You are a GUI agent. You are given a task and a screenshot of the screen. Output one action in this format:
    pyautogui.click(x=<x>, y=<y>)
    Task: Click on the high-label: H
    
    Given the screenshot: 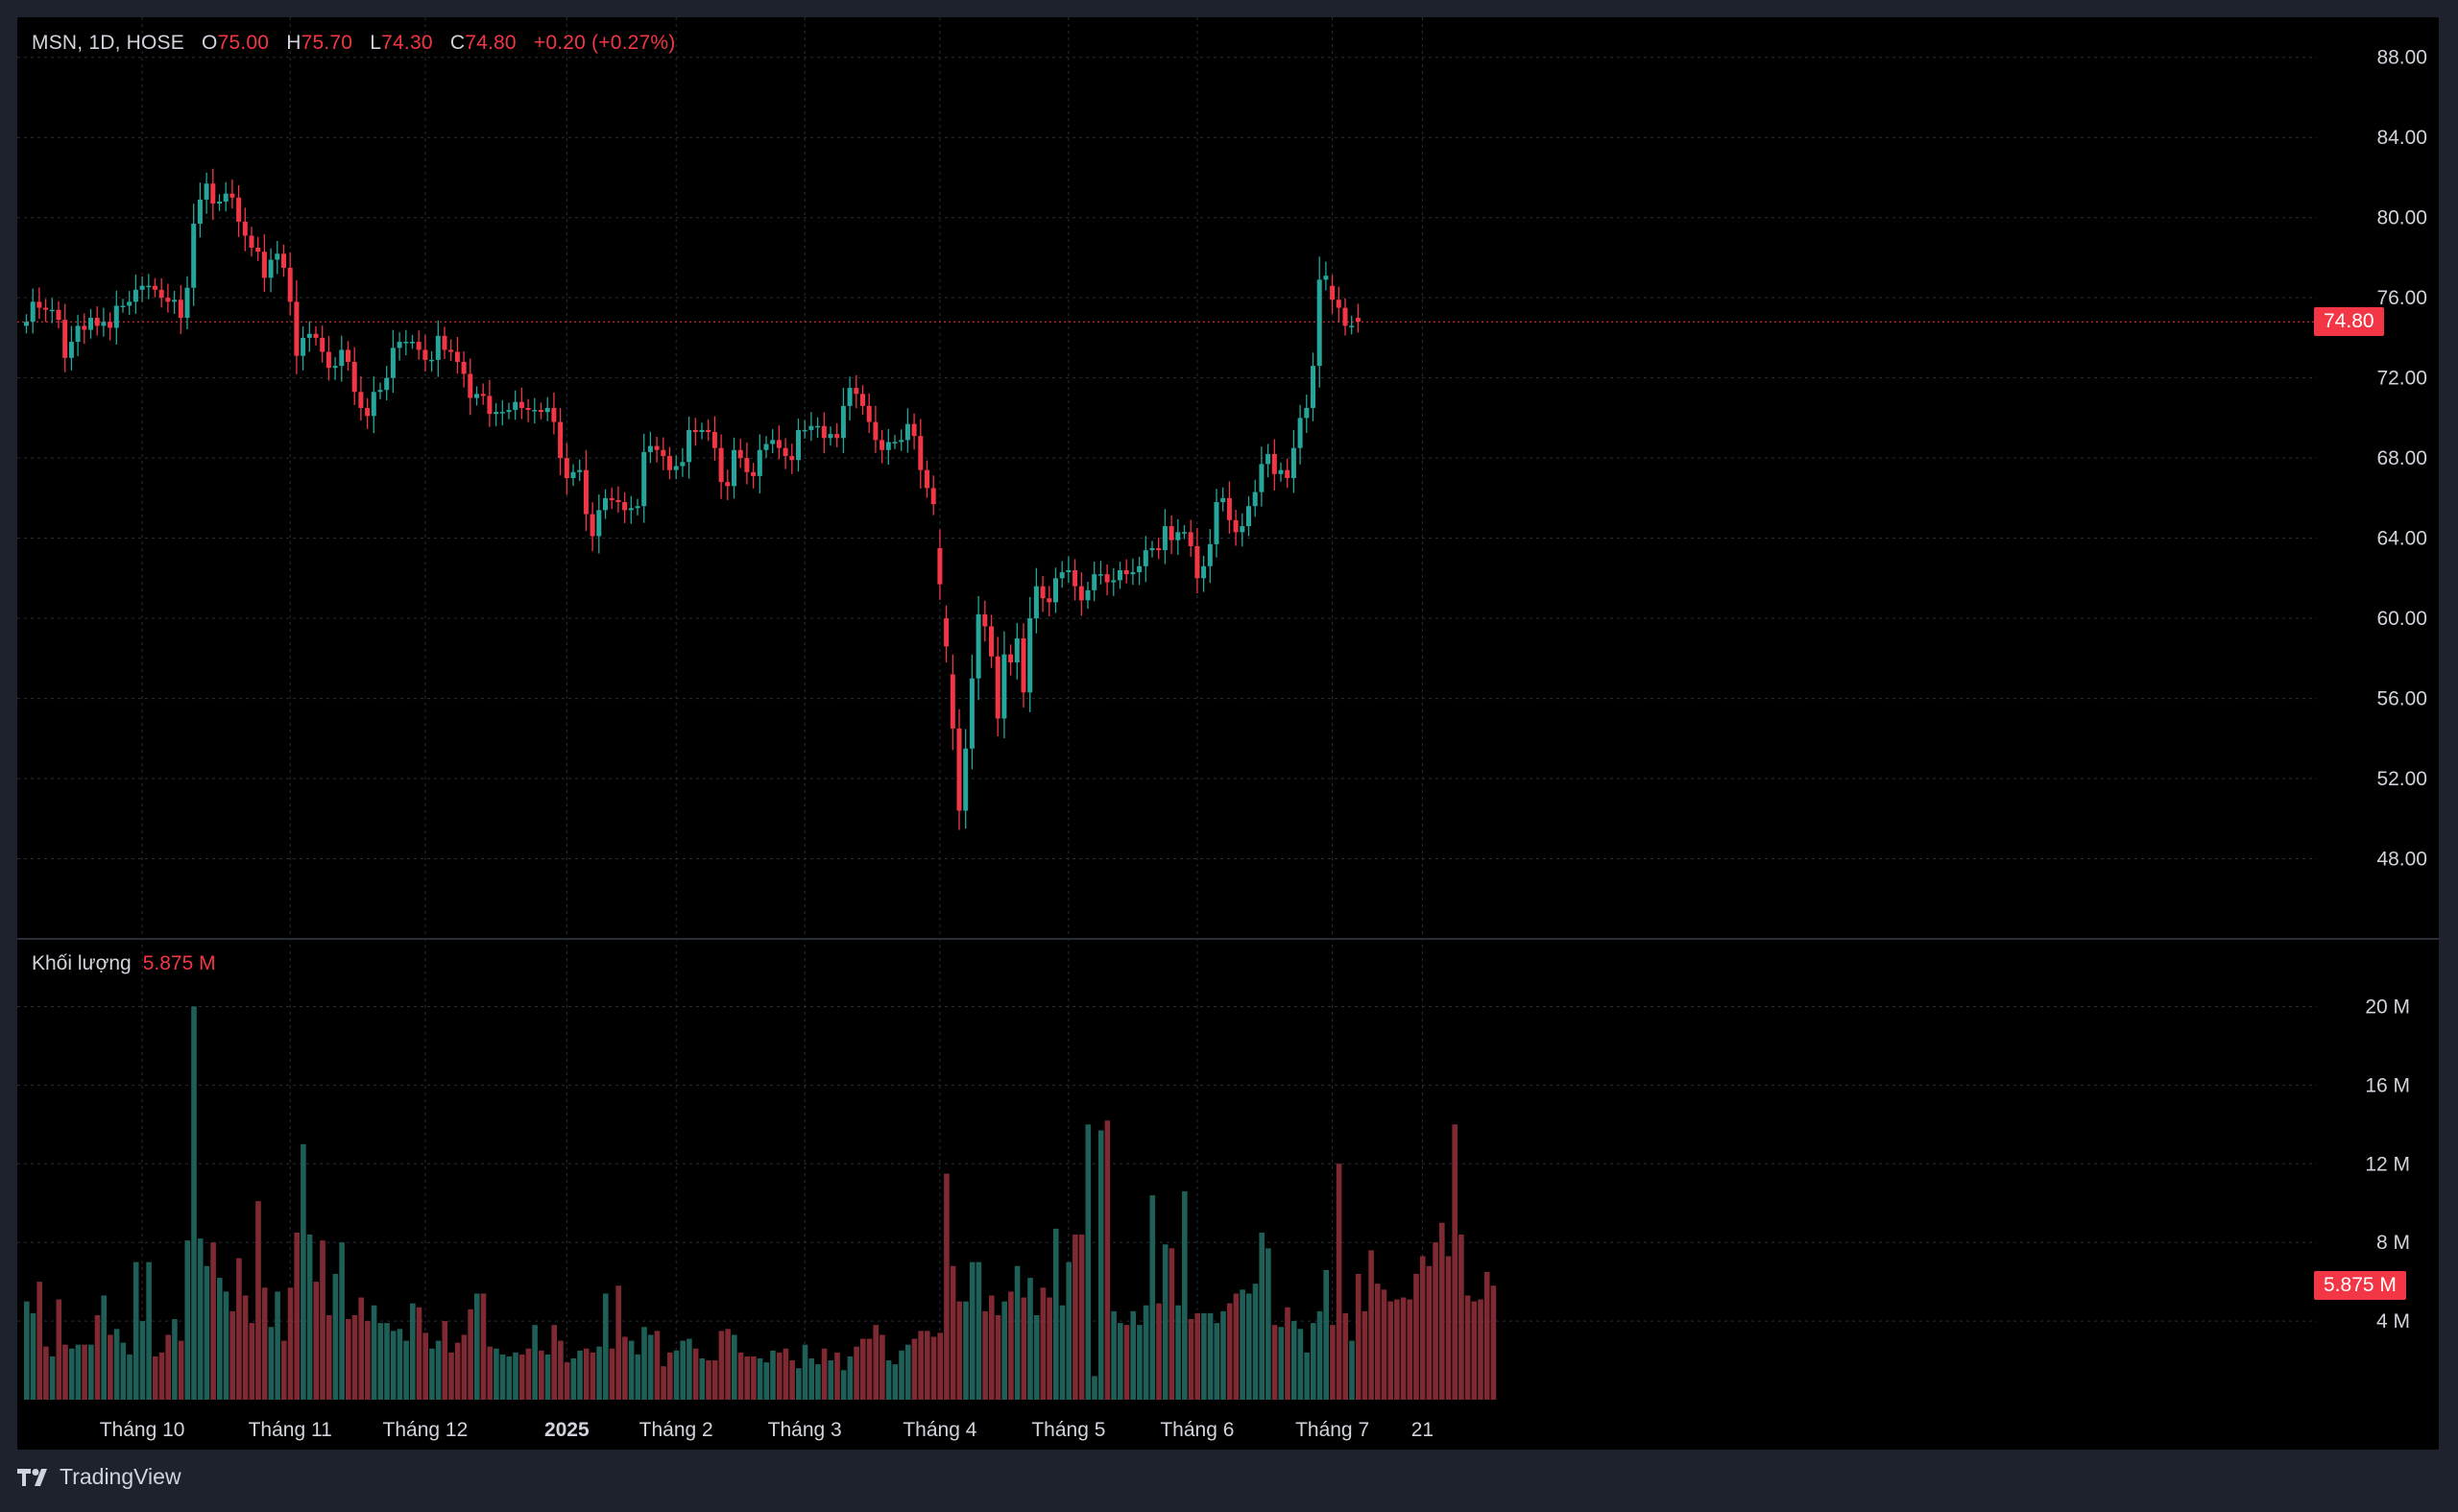 What is the action you would take?
    pyautogui.click(x=293, y=43)
    